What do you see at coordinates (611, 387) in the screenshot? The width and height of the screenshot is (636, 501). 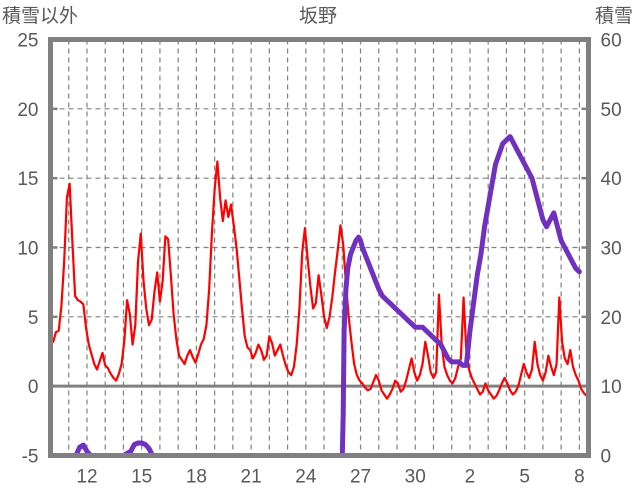 I see `y-tick-right: 10` at bounding box center [611, 387].